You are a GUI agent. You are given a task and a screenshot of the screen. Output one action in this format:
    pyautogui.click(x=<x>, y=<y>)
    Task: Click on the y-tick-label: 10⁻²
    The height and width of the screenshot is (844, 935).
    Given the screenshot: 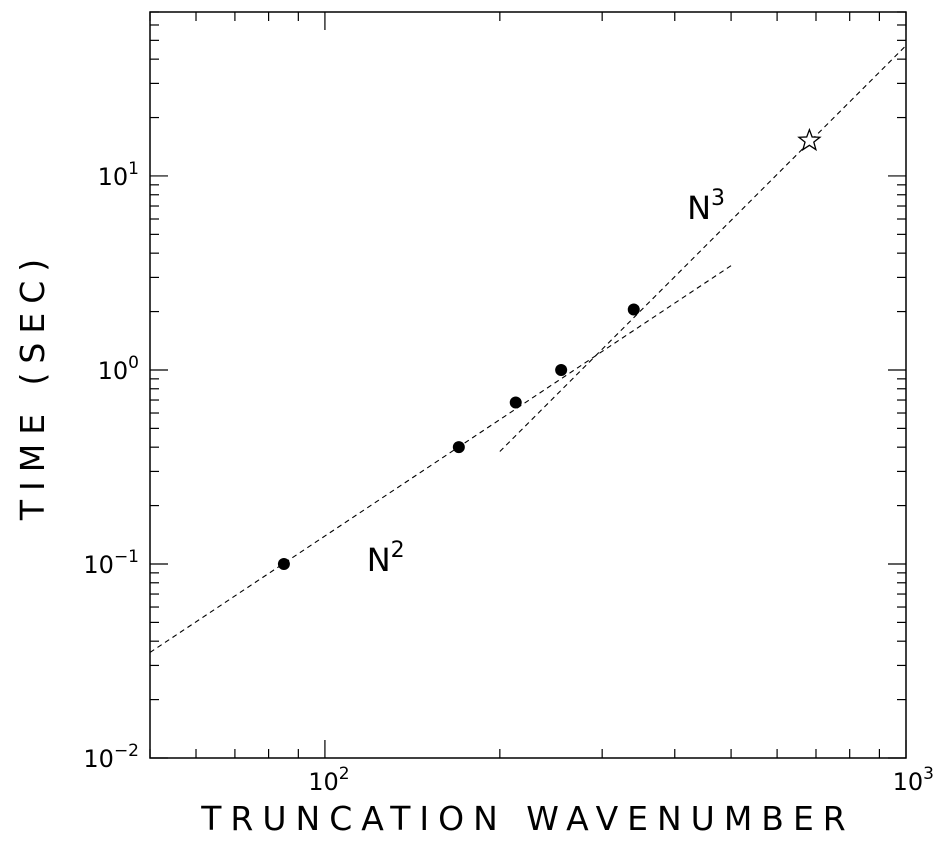 What is the action you would take?
    pyautogui.click(x=111, y=757)
    